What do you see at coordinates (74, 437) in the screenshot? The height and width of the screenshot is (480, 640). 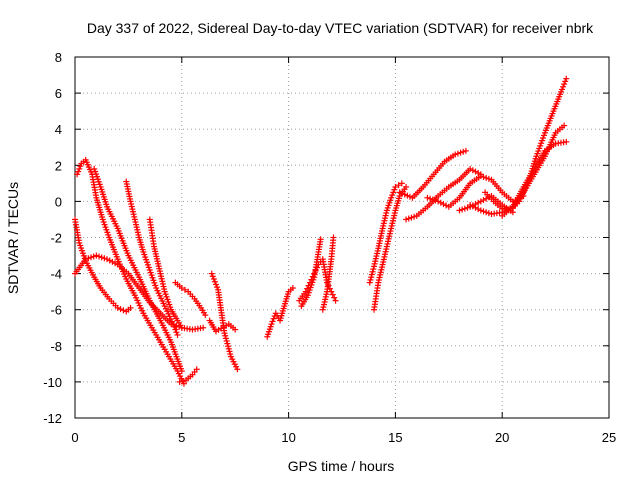 I see `x-tick-label: 0` at bounding box center [74, 437].